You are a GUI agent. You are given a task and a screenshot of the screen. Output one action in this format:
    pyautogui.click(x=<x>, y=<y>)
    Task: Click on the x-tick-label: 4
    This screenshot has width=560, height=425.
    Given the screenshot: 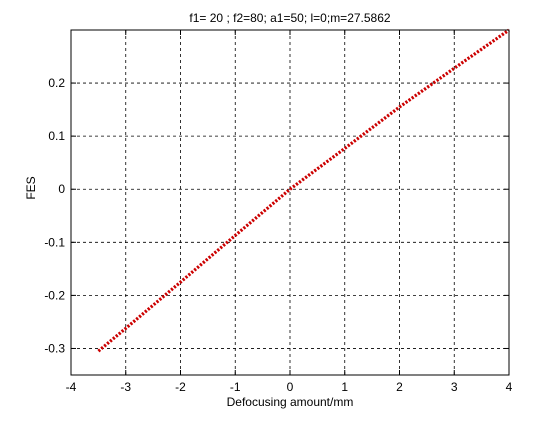 What is the action you would take?
    pyautogui.click(x=509, y=387)
    